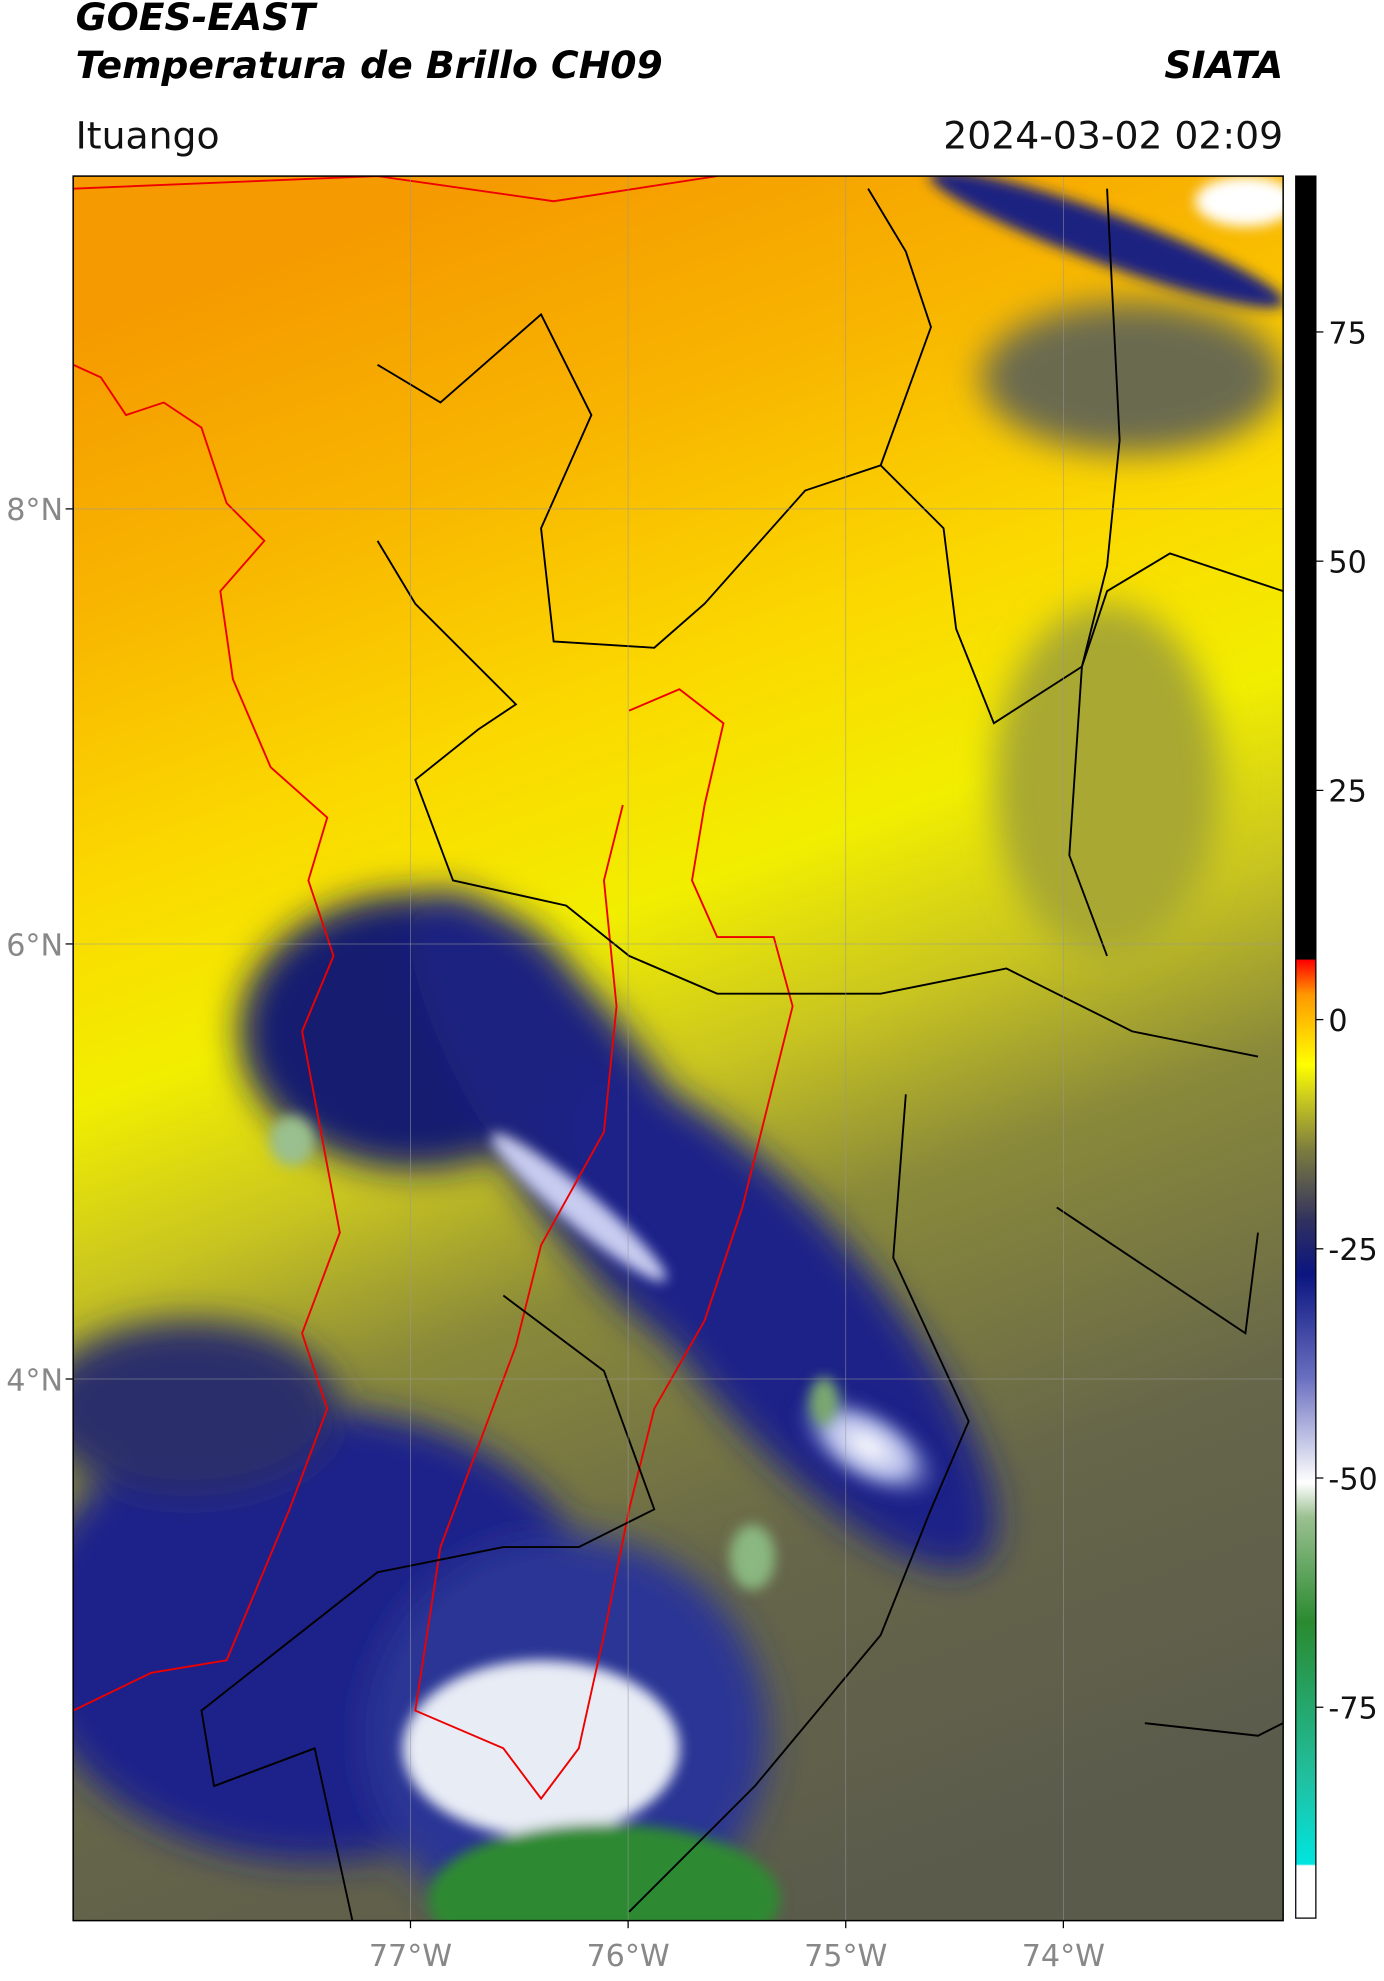 This screenshot has height=1981, width=1384. What do you see at coordinates (34, 510) in the screenshot?
I see `y-tick-label: 8°N` at bounding box center [34, 510].